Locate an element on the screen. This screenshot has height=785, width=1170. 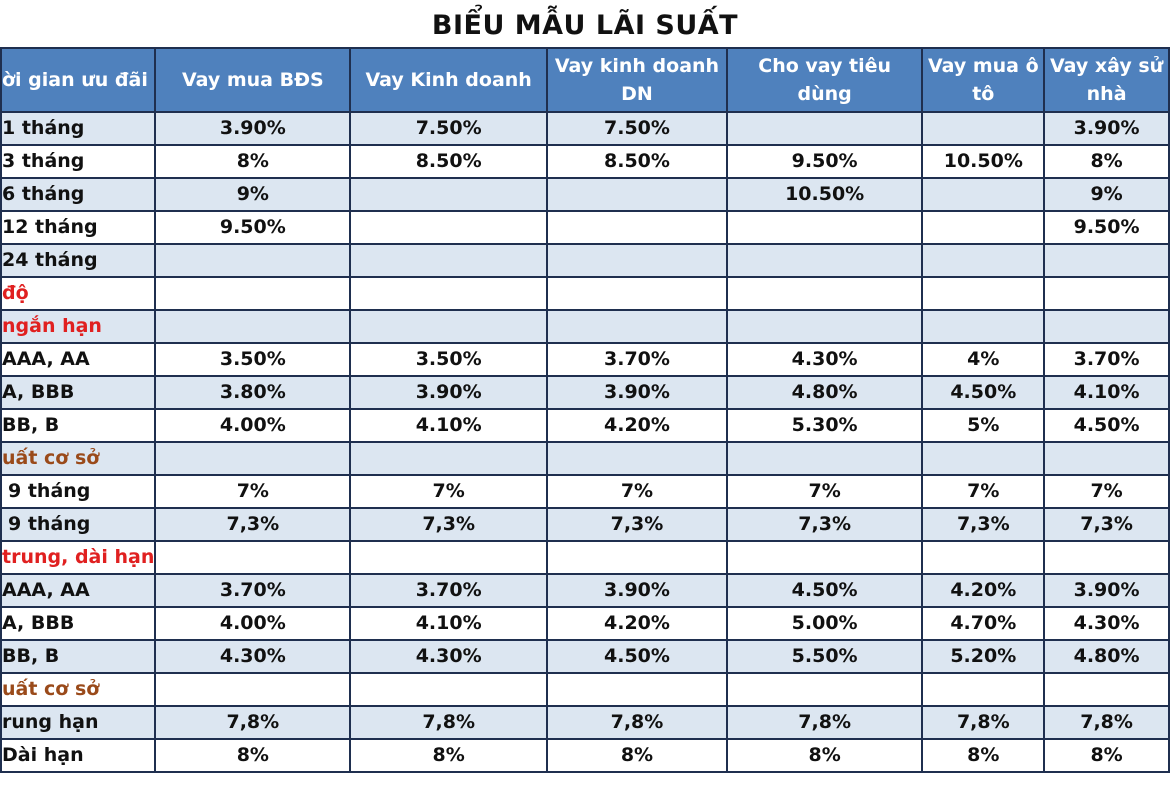
header-consumer-loan: Cho vay tiêu dùng is located at coordinates (824, 80).